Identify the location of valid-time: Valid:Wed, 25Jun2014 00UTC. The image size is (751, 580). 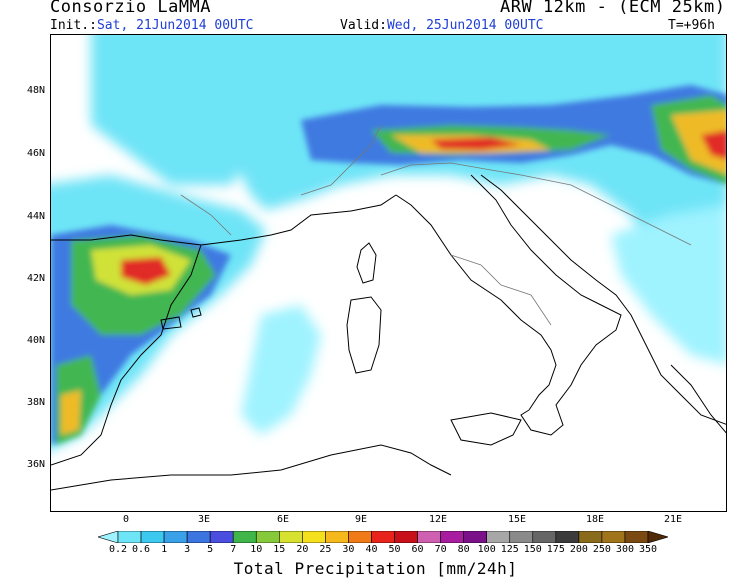
(442, 25).